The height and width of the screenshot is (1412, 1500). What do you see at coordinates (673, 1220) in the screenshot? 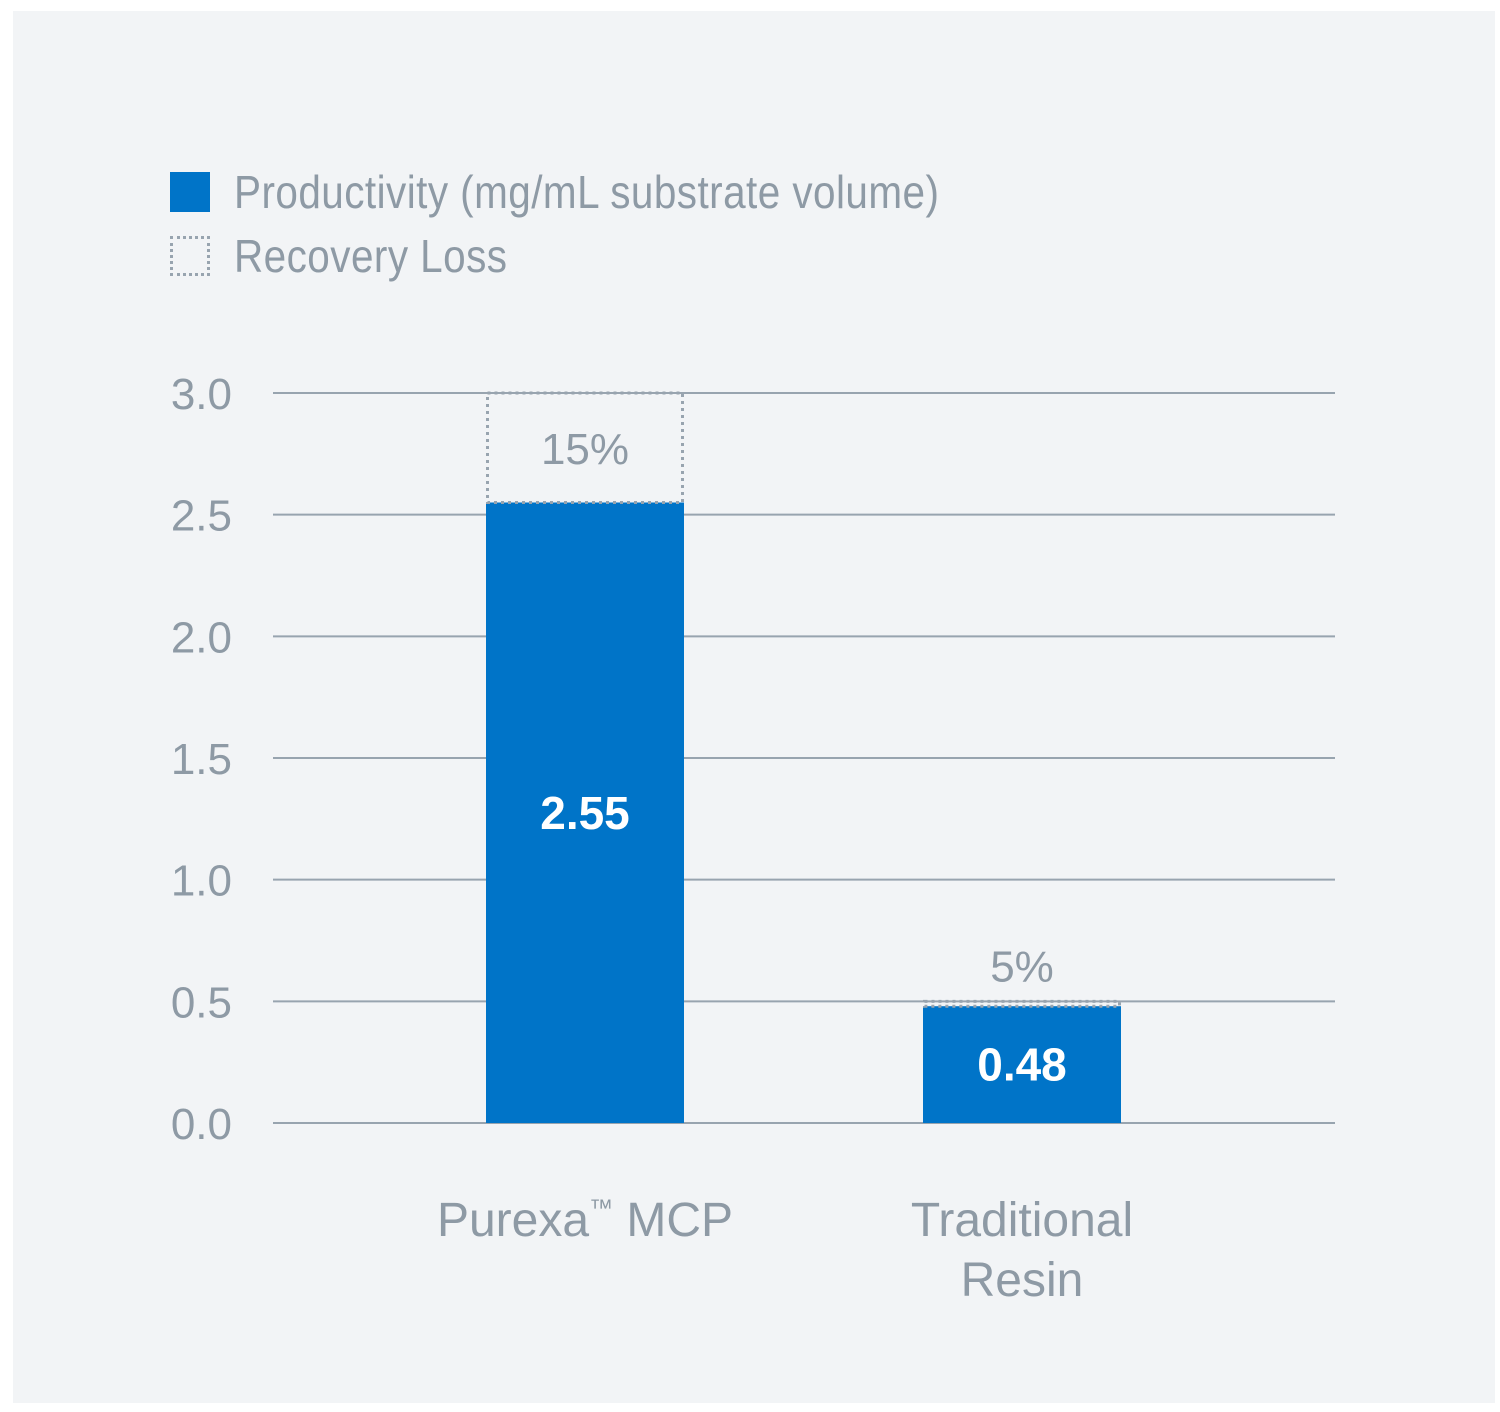
I see `x-category-label-part: MCP` at bounding box center [673, 1220].